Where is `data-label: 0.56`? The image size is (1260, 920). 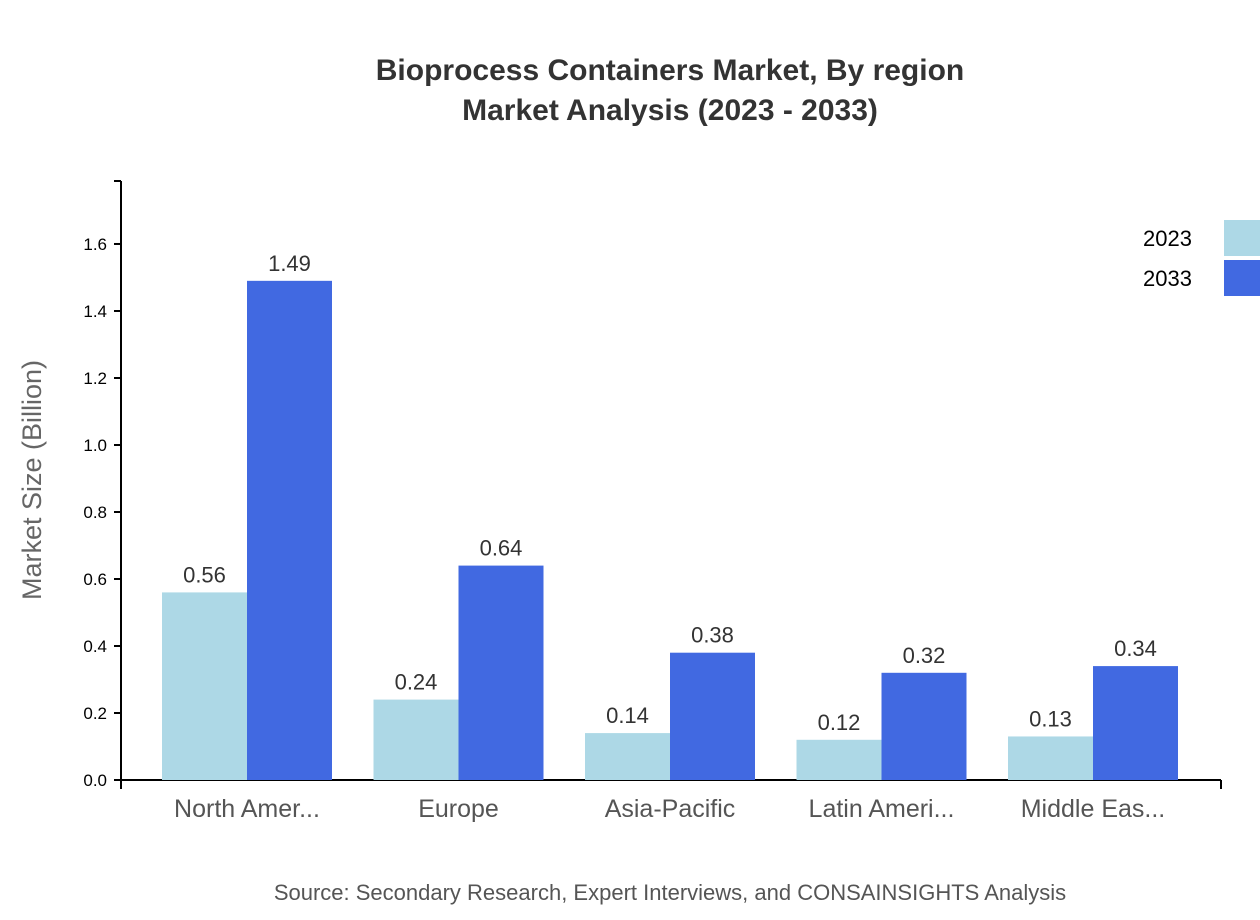 data-label: 0.56 is located at coordinates (204, 574).